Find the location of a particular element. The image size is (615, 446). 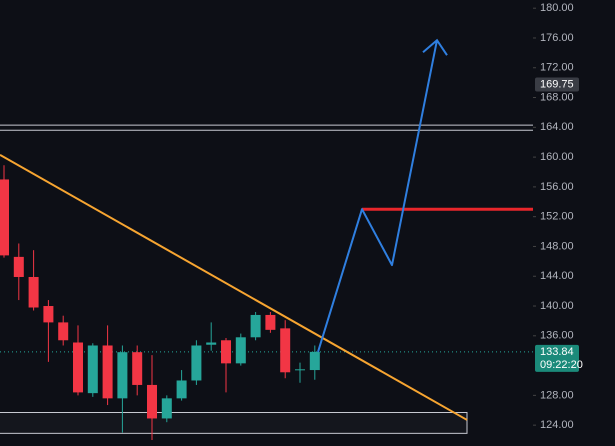

y-tick-label: 144.00 is located at coordinates (557, 276).